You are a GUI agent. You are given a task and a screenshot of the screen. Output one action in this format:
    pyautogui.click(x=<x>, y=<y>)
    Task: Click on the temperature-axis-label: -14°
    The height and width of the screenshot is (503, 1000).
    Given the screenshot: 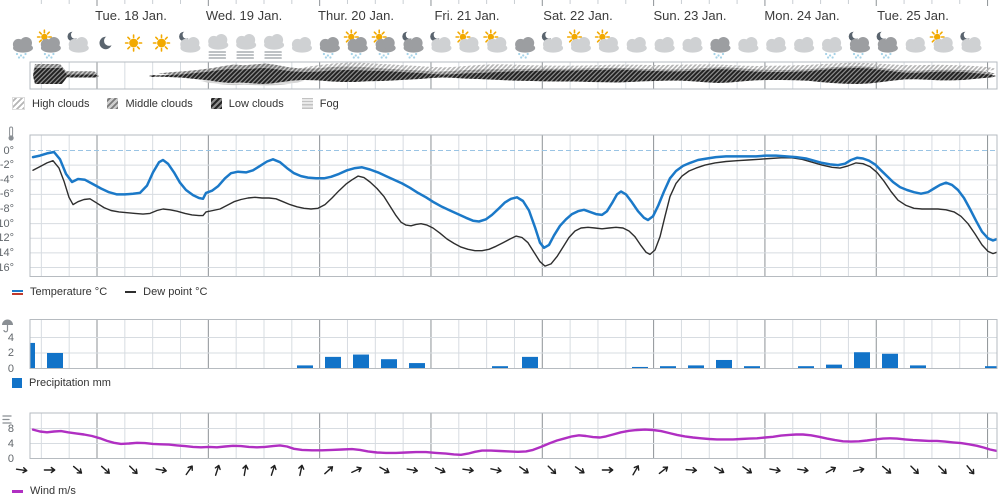 What is the action you would take?
    pyautogui.click(x=7, y=252)
    